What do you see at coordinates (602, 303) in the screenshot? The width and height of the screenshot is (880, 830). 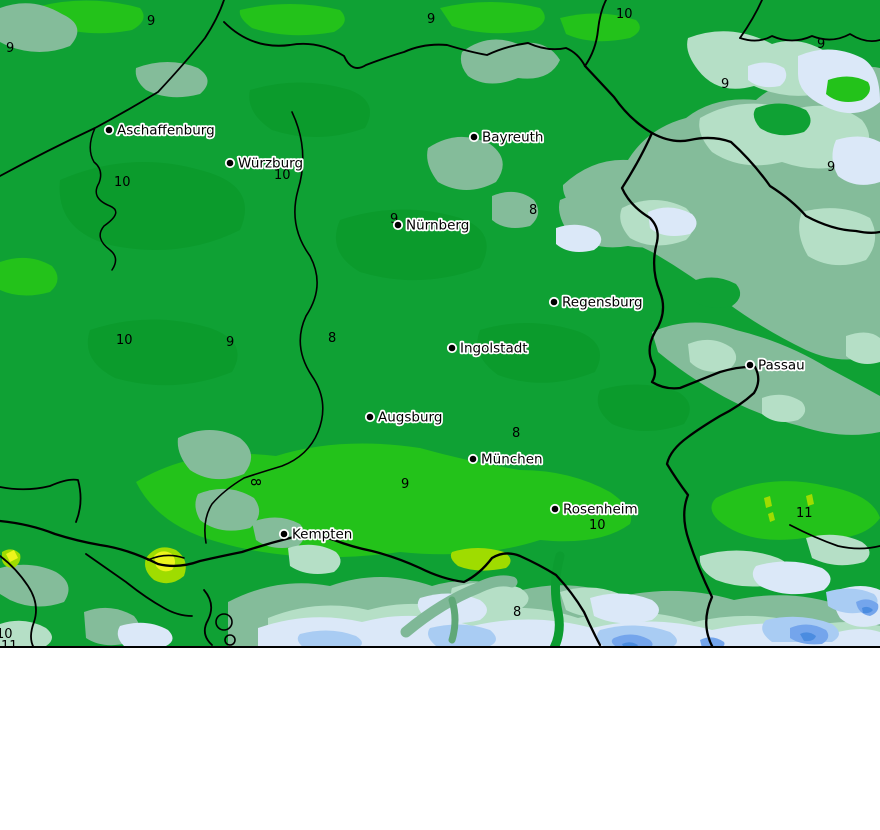 I see `city-label: Regensburg` at bounding box center [602, 303].